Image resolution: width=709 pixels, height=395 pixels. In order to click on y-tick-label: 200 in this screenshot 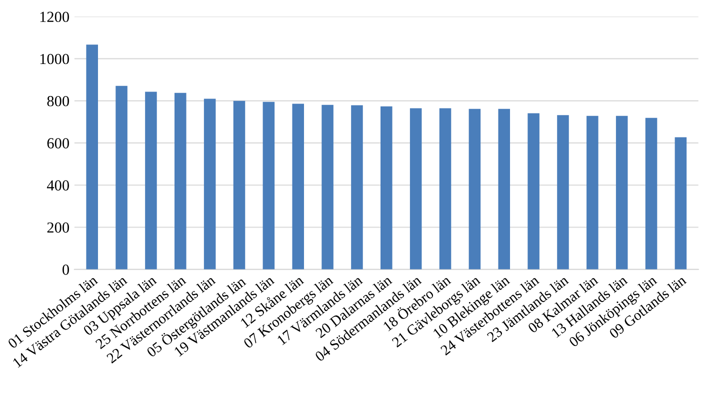, I will do `click(58, 227)`.